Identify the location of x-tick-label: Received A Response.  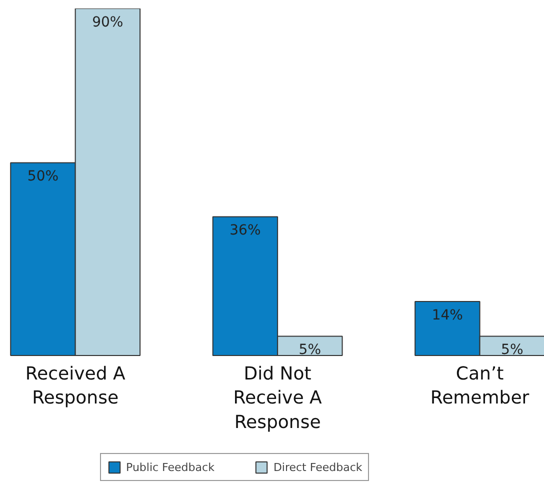
(75, 386).